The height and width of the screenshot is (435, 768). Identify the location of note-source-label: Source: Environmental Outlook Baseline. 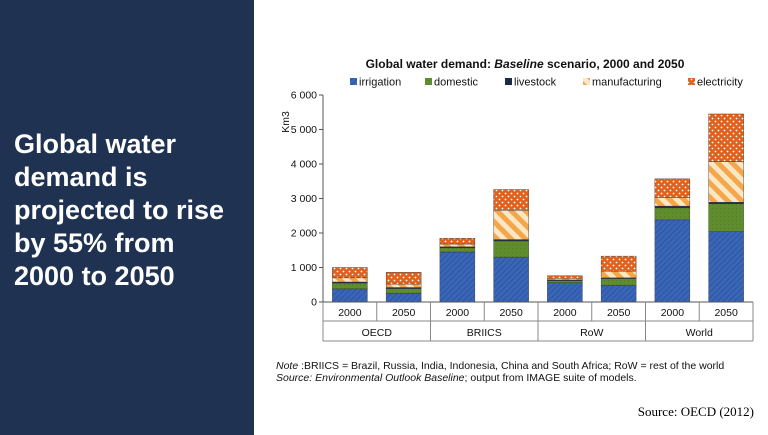
(370, 378).